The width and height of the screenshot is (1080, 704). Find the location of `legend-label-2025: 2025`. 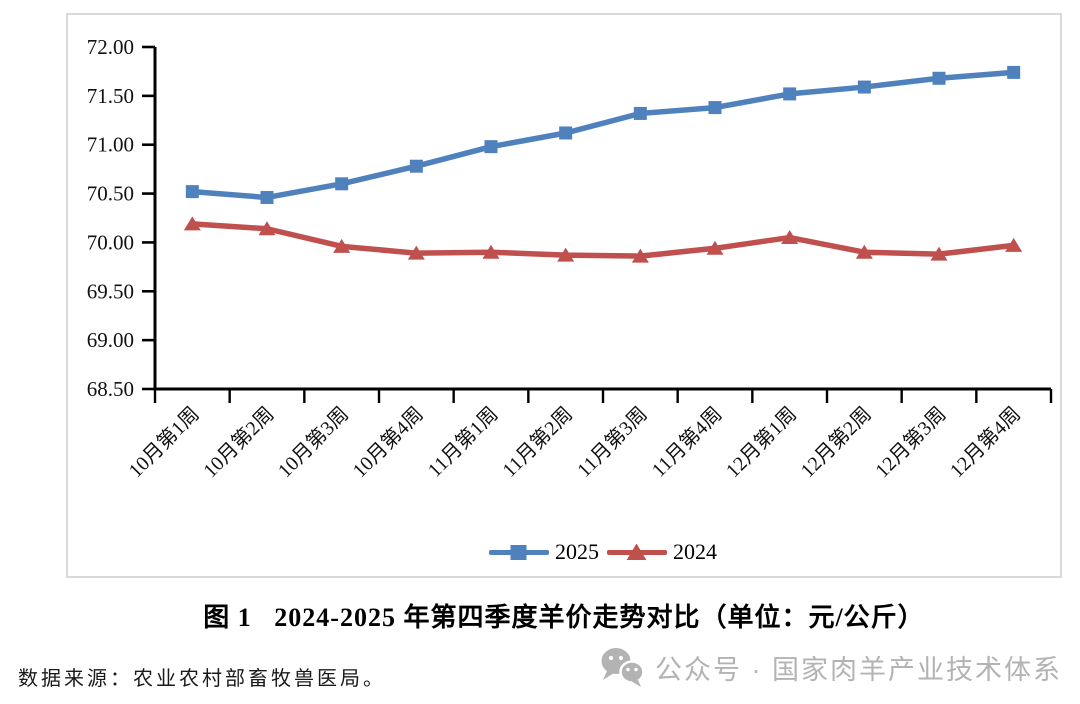

legend-label-2025: 2025 is located at coordinates (577, 551).